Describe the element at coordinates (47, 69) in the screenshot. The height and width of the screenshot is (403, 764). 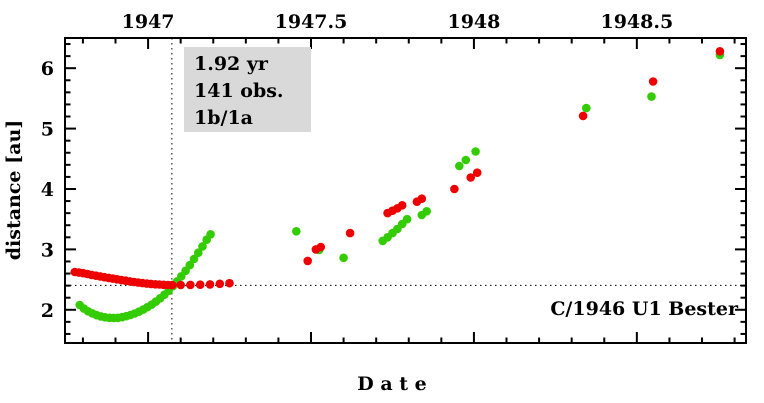
I see `y-tick-label: 6` at that location.